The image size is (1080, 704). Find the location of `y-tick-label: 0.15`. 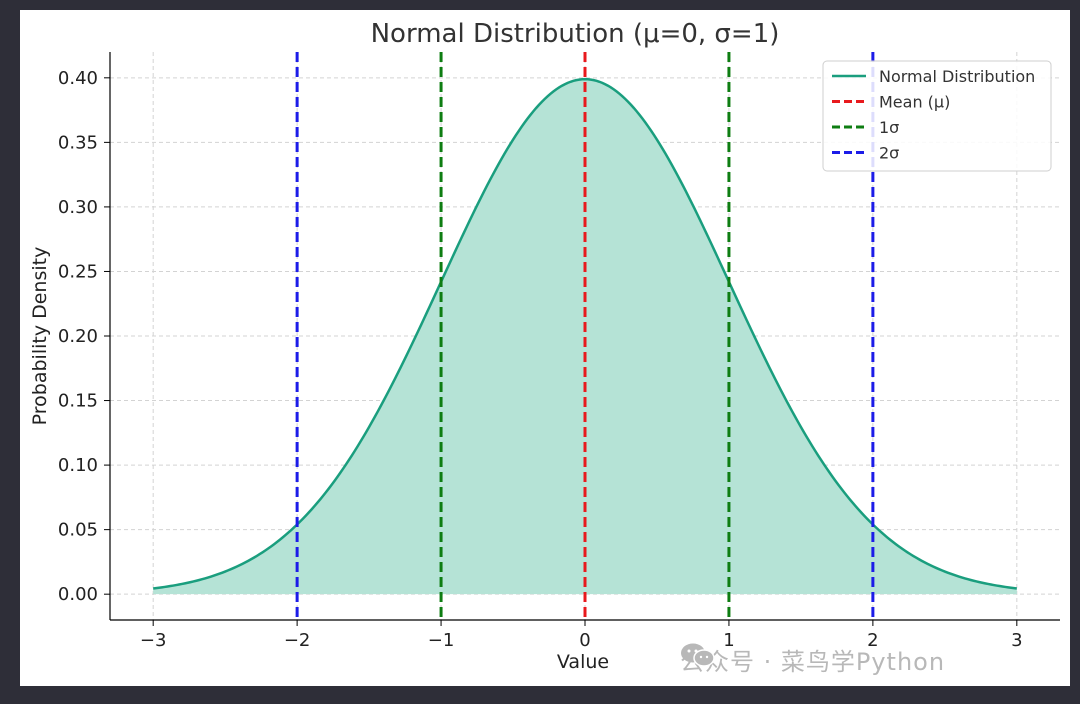

y-tick-label: 0.15 is located at coordinates (78, 401).